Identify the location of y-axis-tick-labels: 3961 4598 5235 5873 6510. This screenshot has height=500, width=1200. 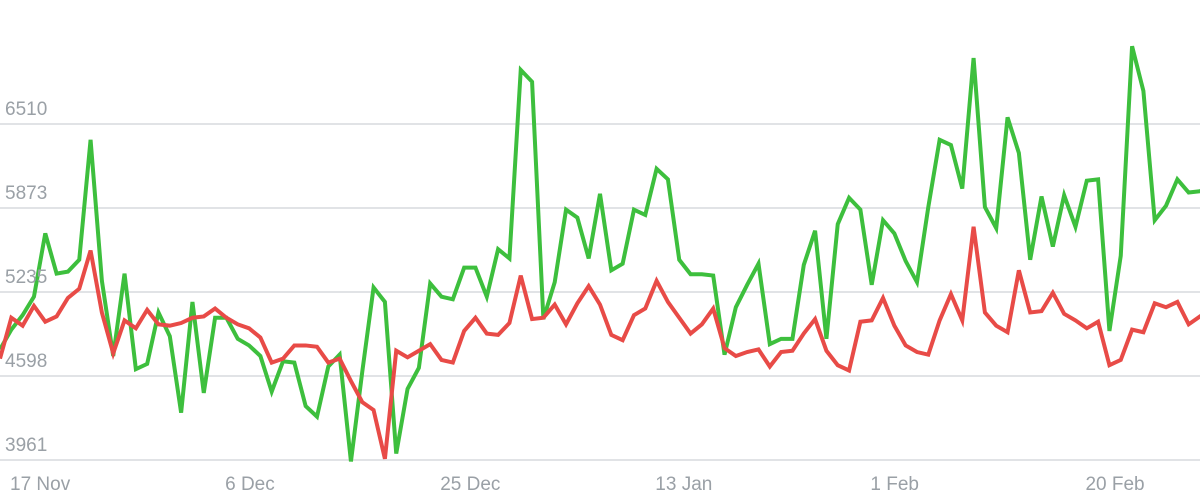
(26, 277).